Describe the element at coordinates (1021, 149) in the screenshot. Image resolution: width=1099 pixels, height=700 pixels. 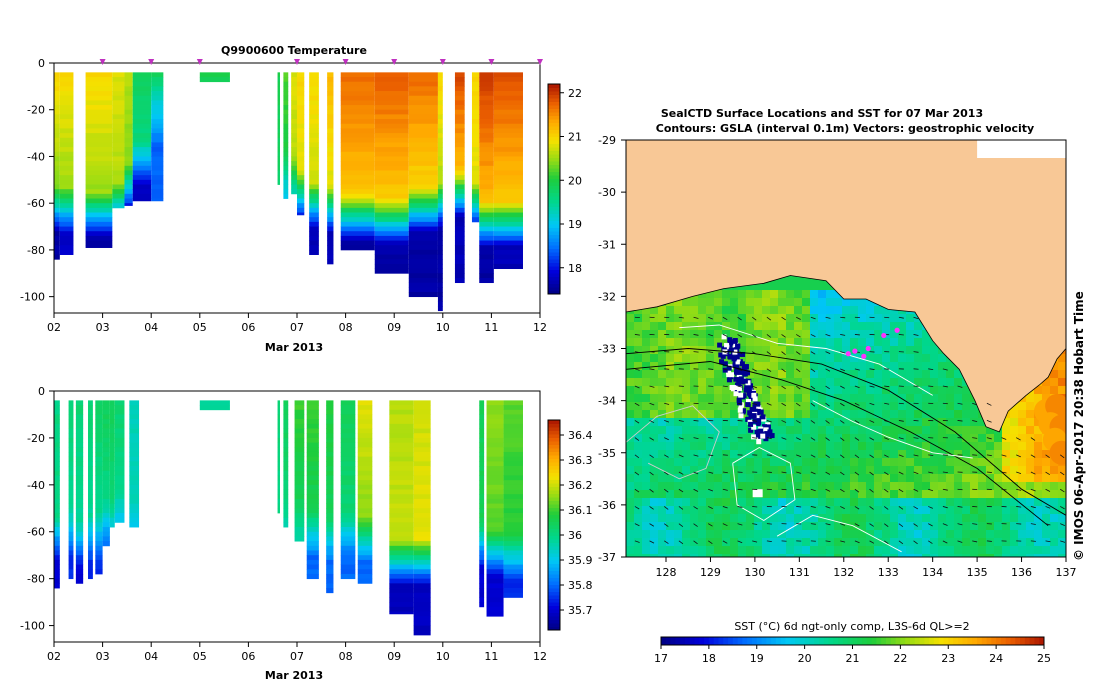
I see `missing-data-box` at that location.